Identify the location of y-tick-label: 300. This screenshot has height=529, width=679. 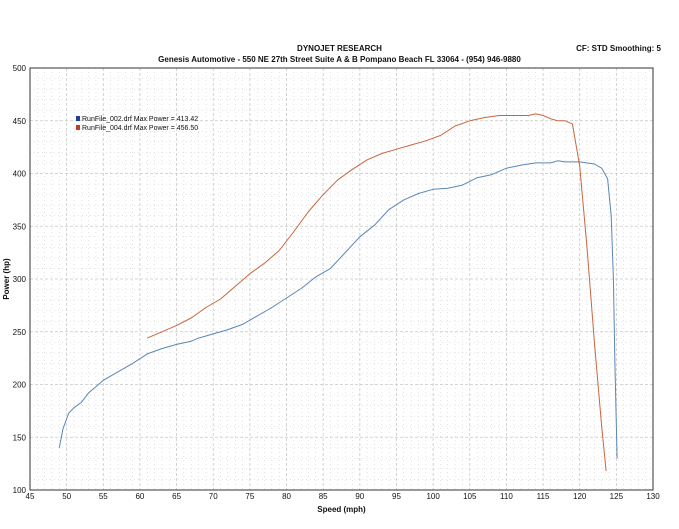
(20, 279).